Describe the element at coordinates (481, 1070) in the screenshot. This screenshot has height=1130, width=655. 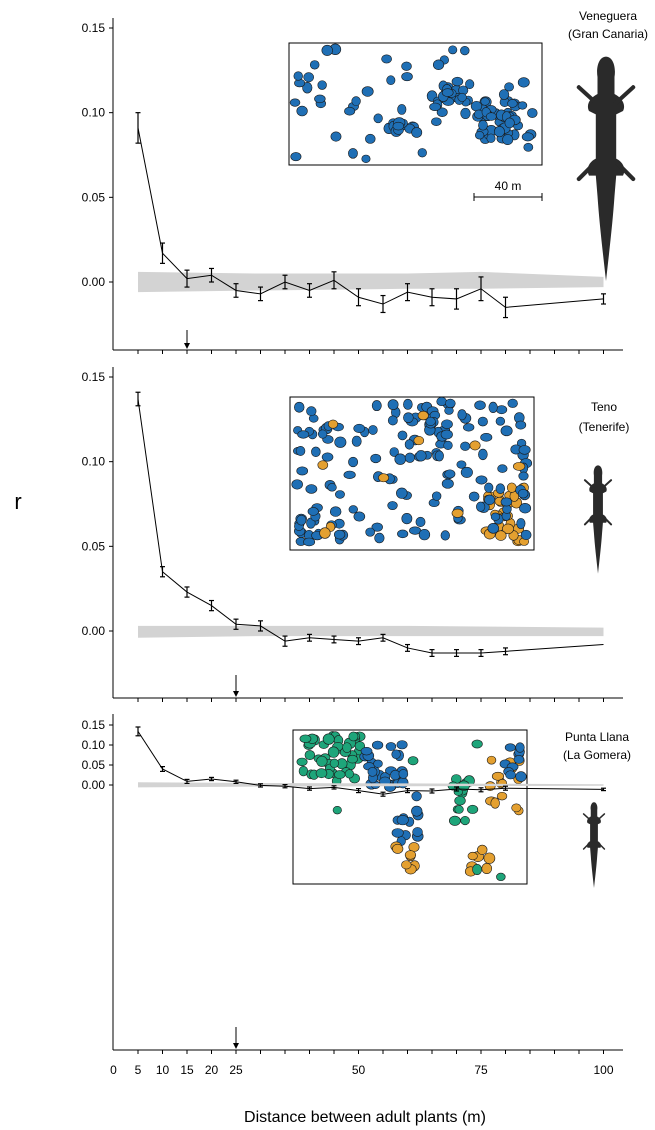
I see `x-tick-label: 75` at that location.